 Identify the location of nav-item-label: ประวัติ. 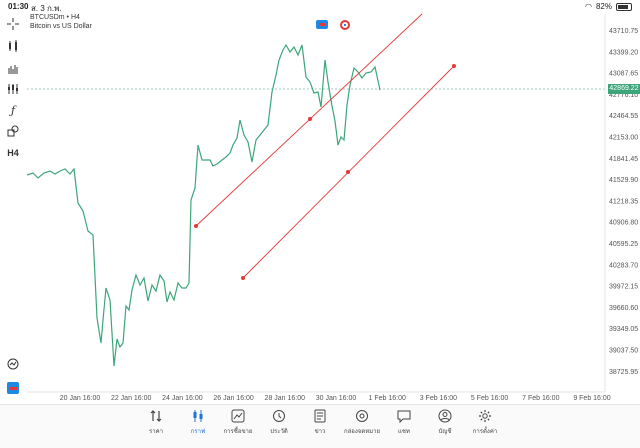
(279, 432).